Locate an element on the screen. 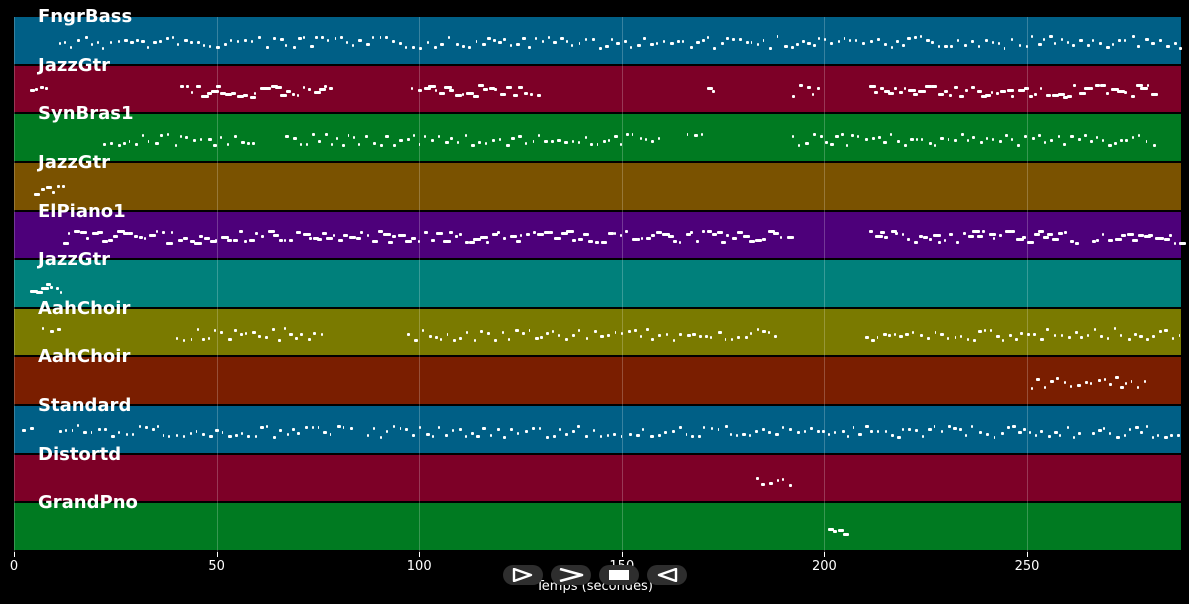  play-button is located at coordinates (523, 575).